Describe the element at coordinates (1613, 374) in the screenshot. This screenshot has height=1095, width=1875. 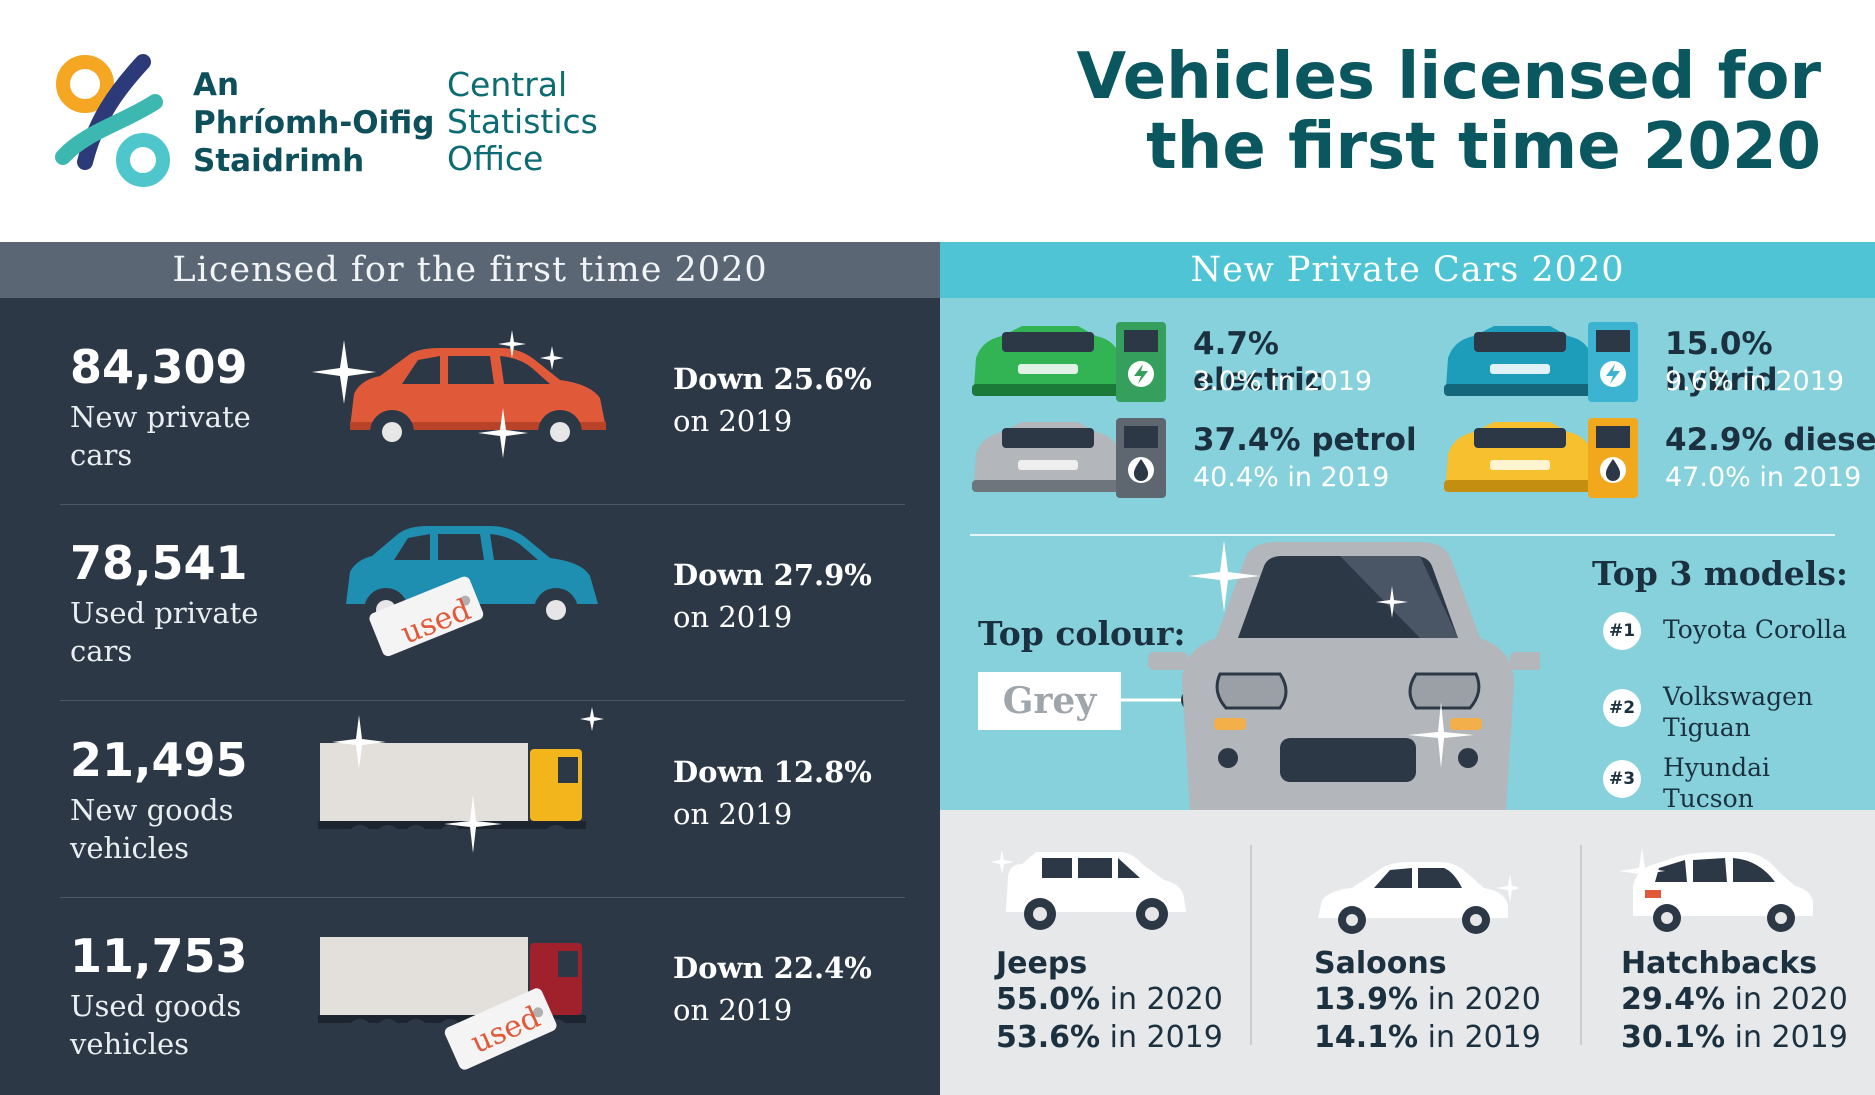
I see `bolt-icon` at that location.